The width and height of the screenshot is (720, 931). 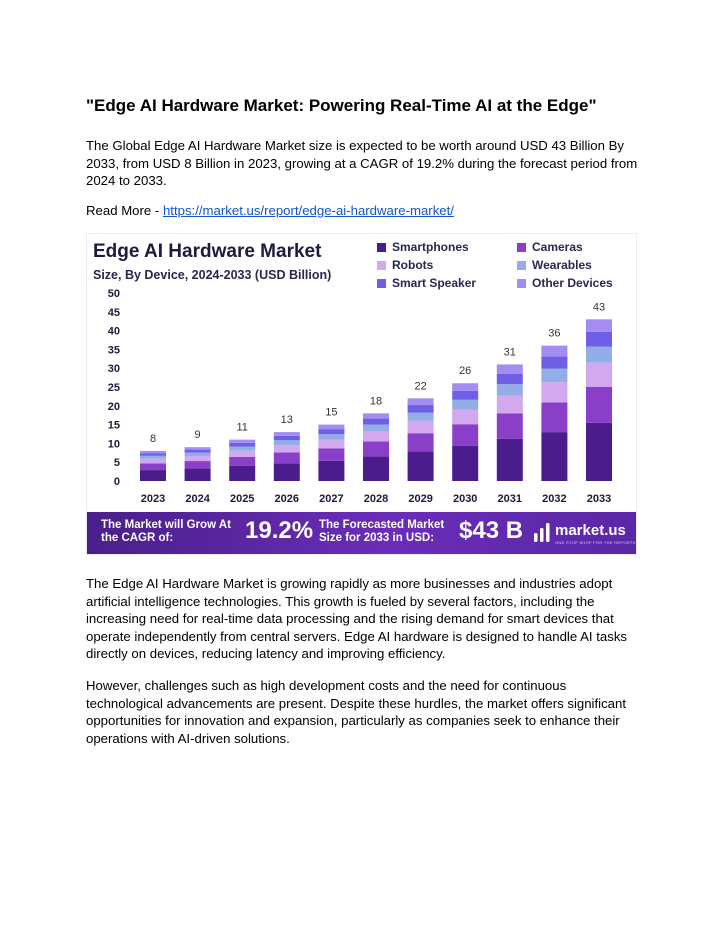 I want to click on legend-label: Smart Speaker, so click(x=434, y=283).